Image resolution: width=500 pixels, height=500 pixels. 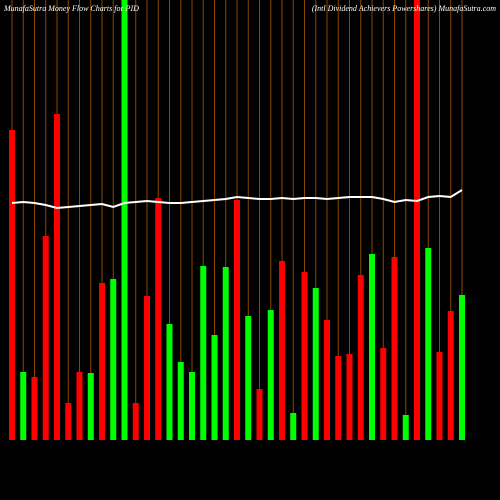 I want to click on money-flow-line, so click(x=237, y=199).